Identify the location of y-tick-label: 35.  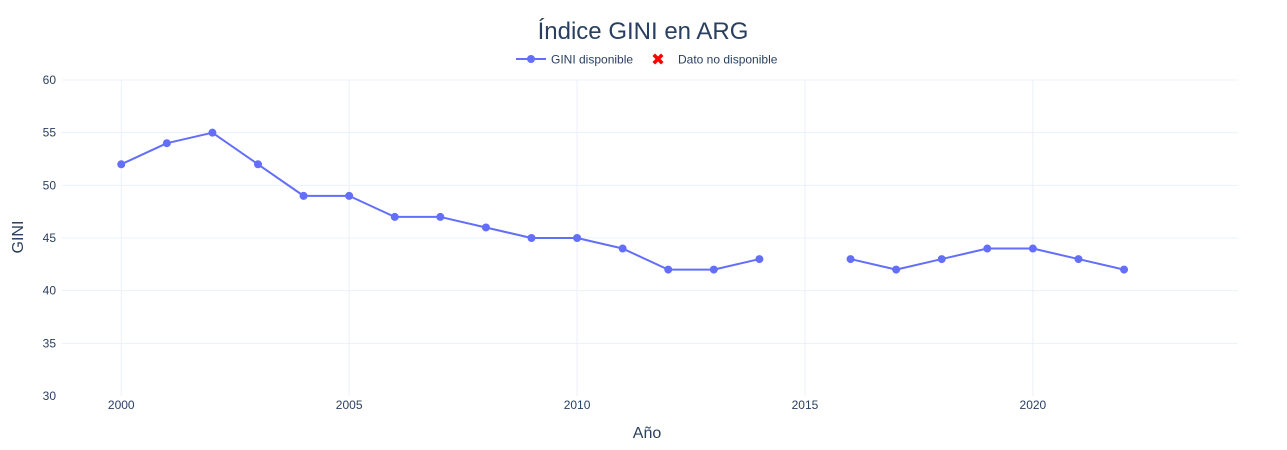
(50, 343).